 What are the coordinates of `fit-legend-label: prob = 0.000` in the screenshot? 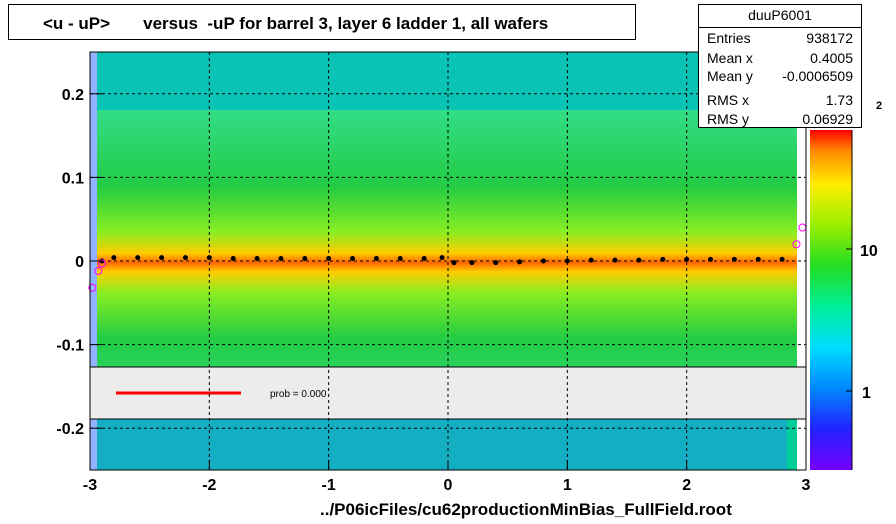 It's located at (298, 394).